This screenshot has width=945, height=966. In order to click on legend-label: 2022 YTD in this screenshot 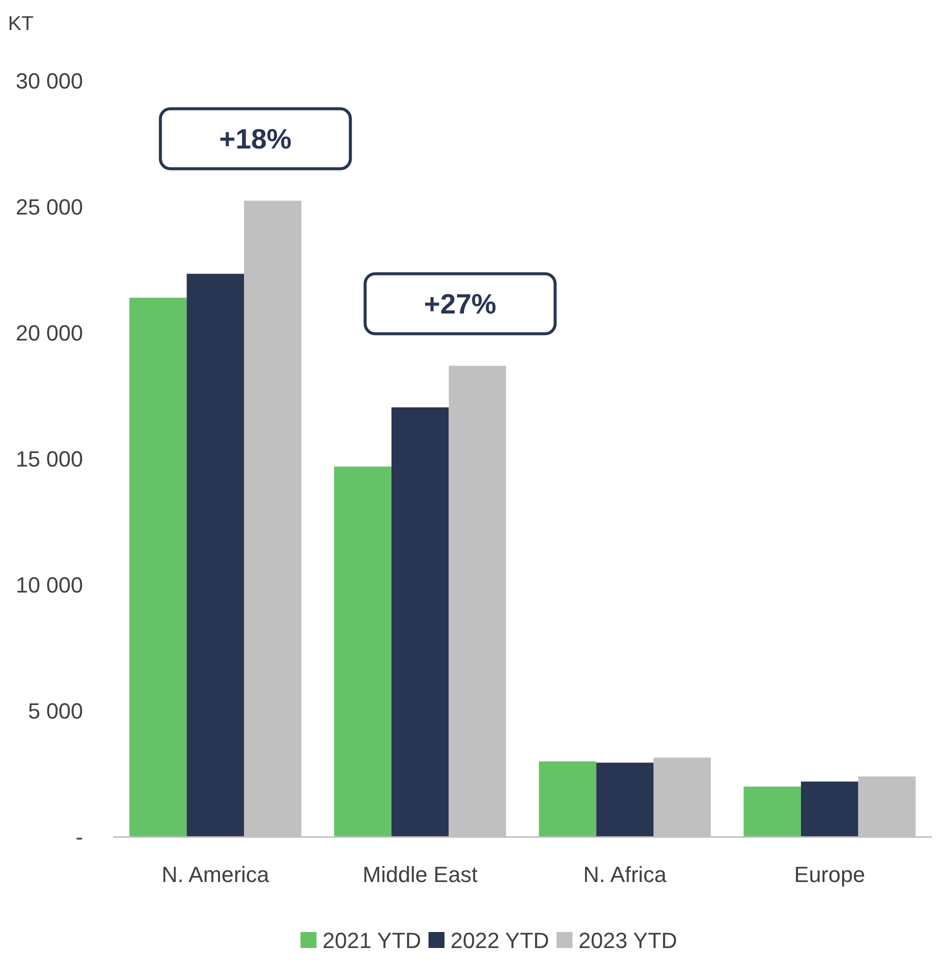, I will do `click(500, 940)`.